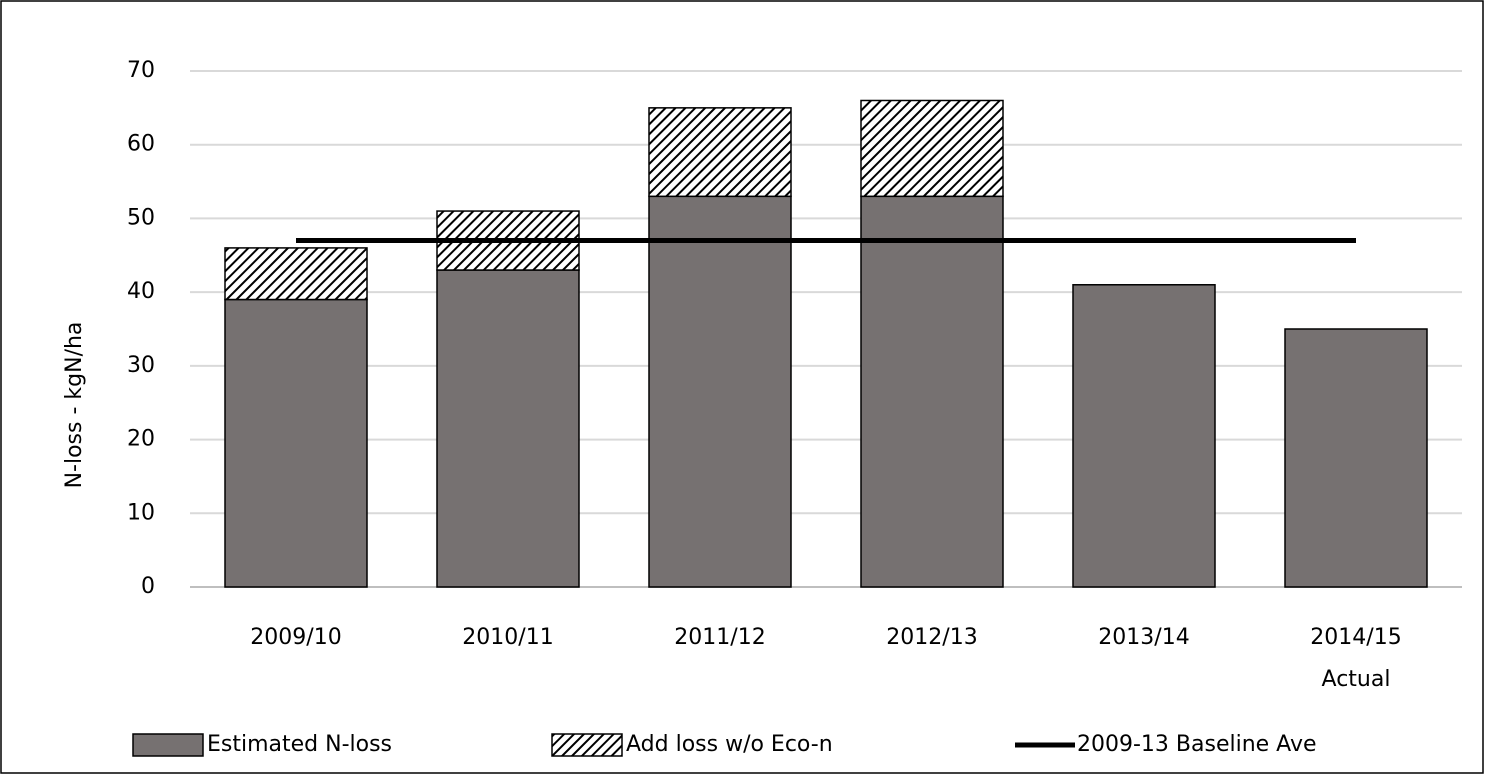 The width and height of the screenshot is (1485, 775). What do you see at coordinates (141, 365) in the screenshot?
I see `y-tick-label: 30` at bounding box center [141, 365].